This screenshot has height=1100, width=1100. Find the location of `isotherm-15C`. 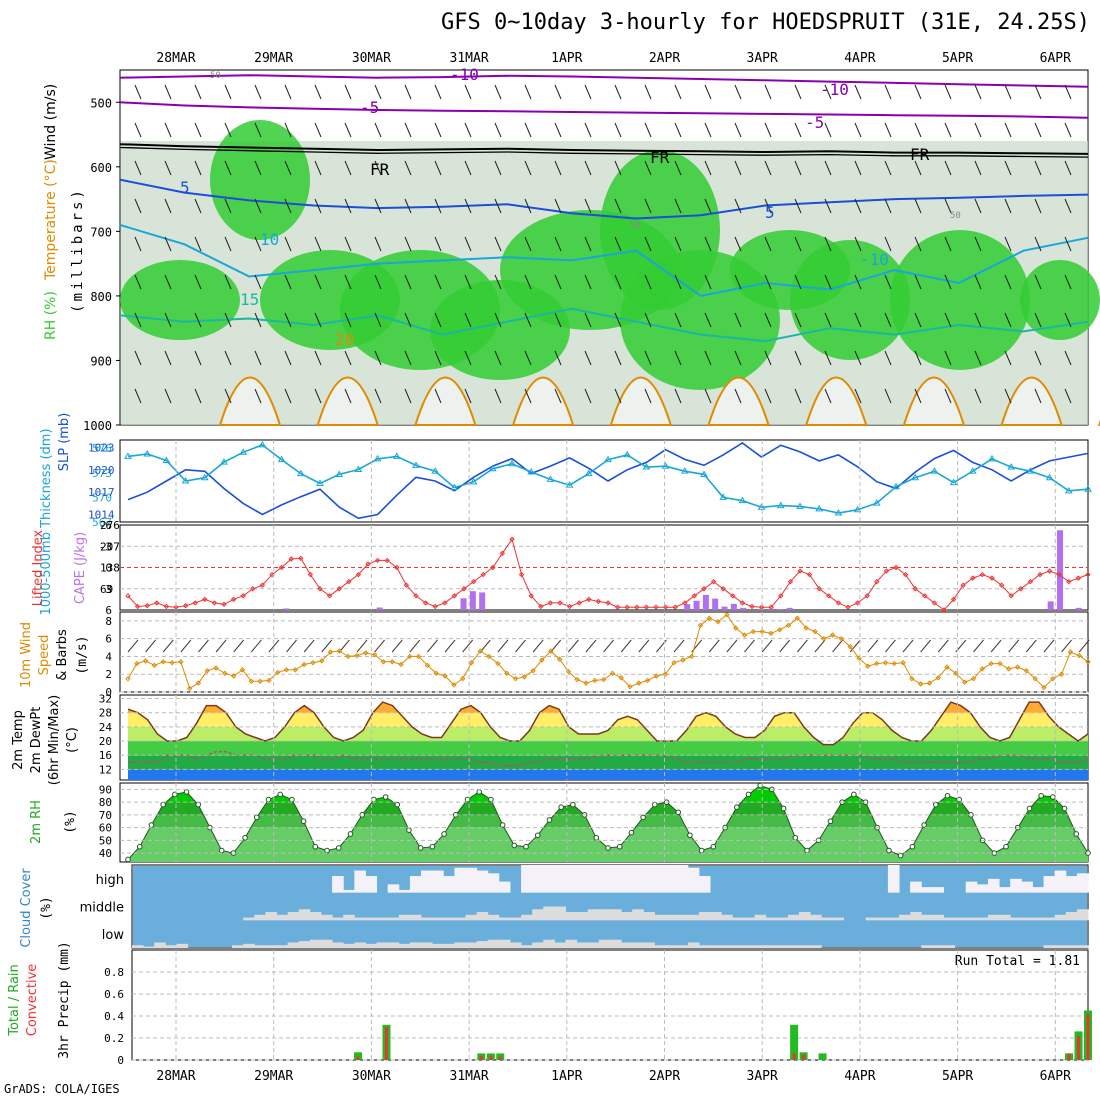

isotherm-15C is located at coordinates (604, 325).